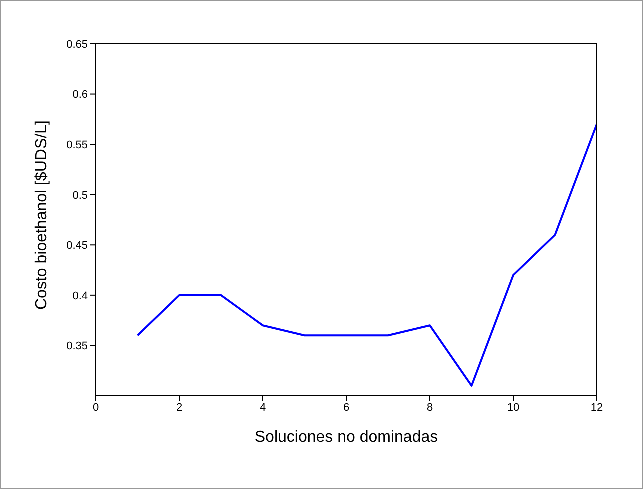  I want to click on y-axis-title: Costo bioethanol [$UDS/L], so click(42, 215).